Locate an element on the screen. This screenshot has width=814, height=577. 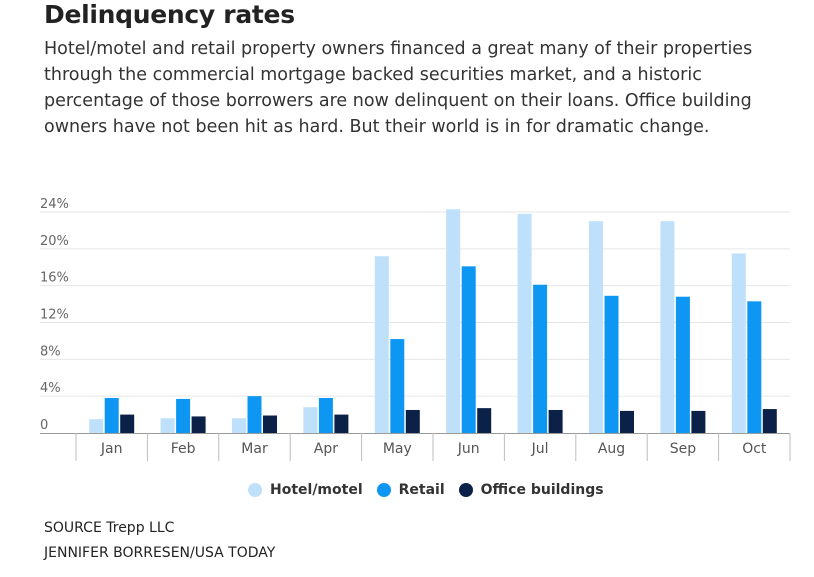
legend-label-office: Office buildings is located at coordinates (542, 490).